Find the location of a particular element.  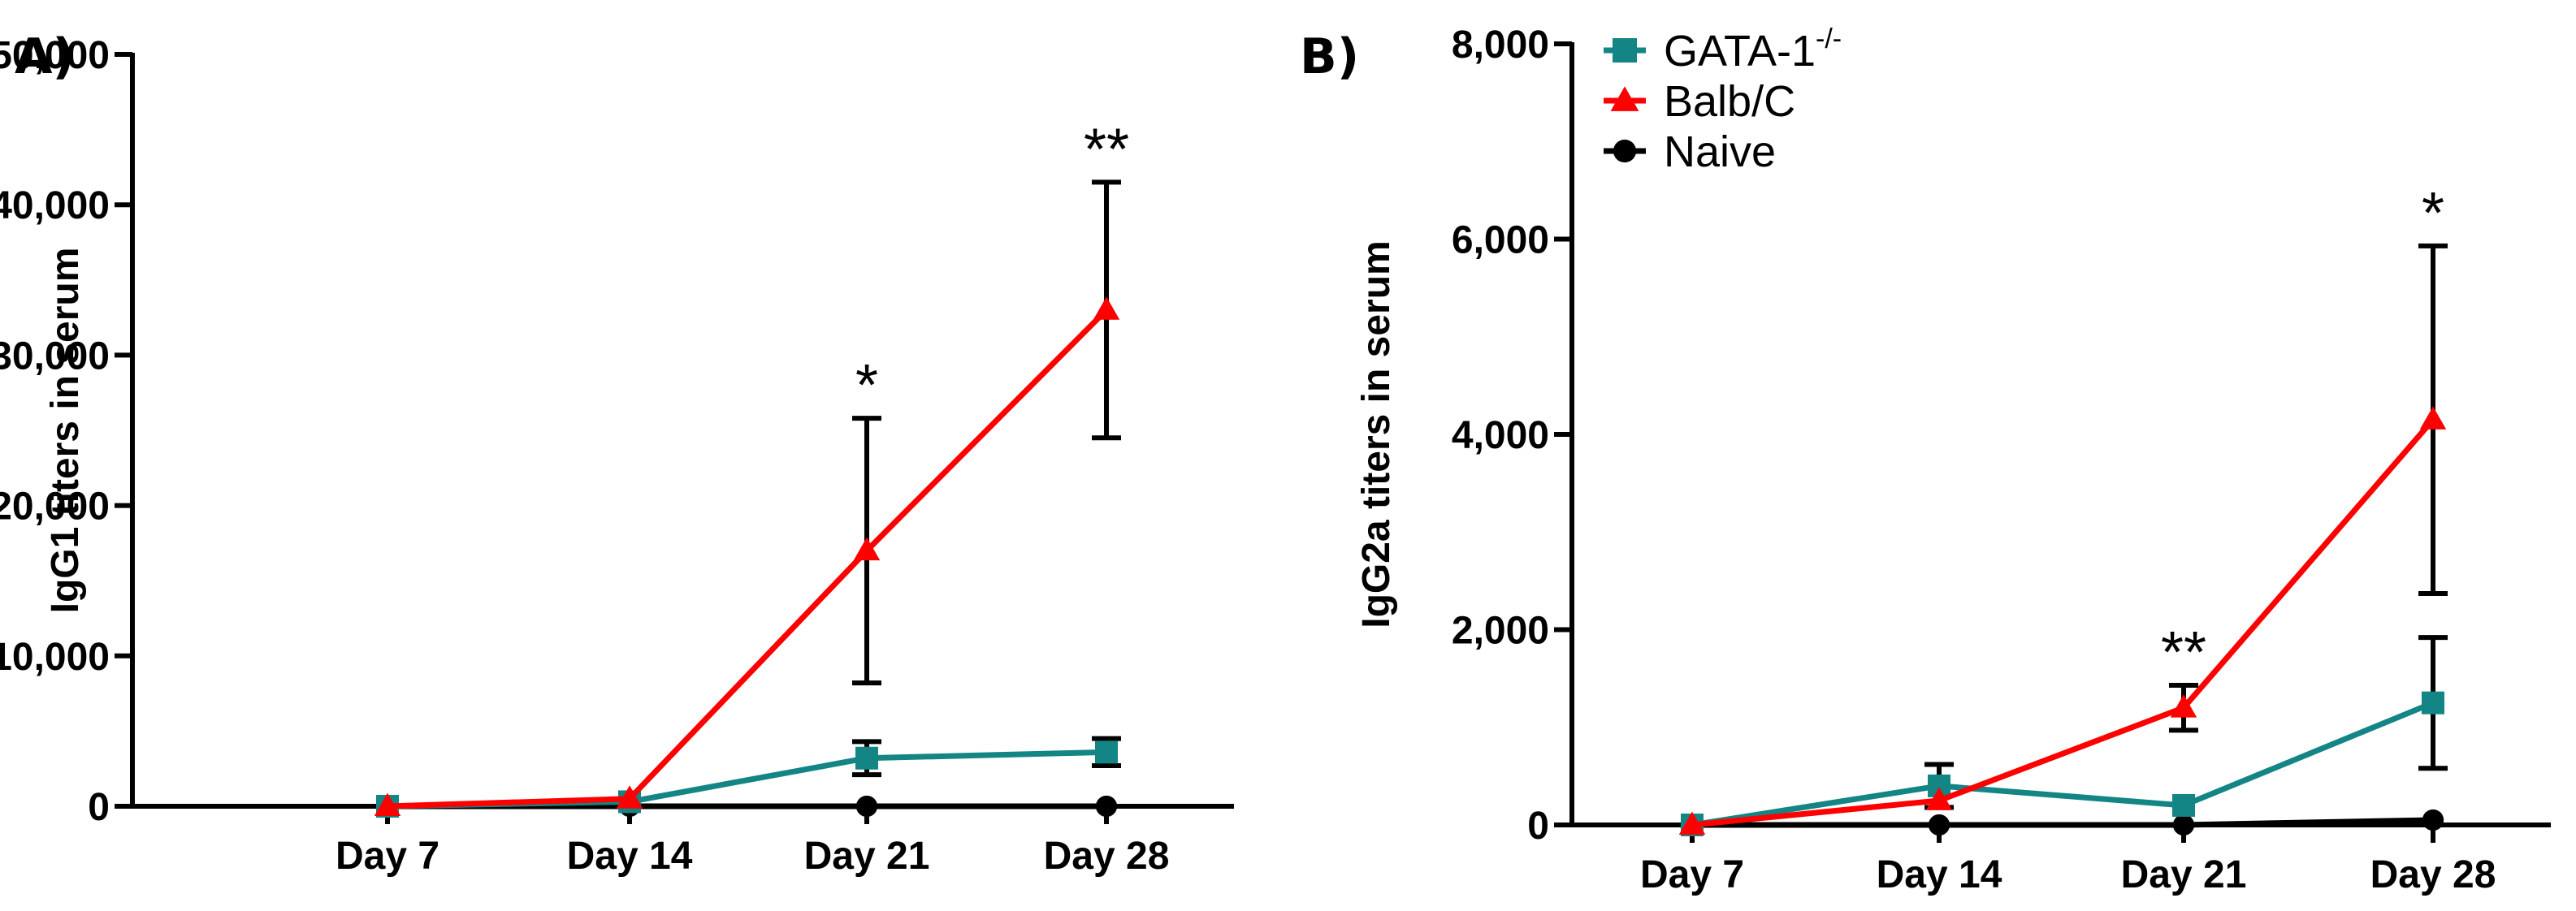

legend-item: Balb/C is located at coordinates (1699, 101).